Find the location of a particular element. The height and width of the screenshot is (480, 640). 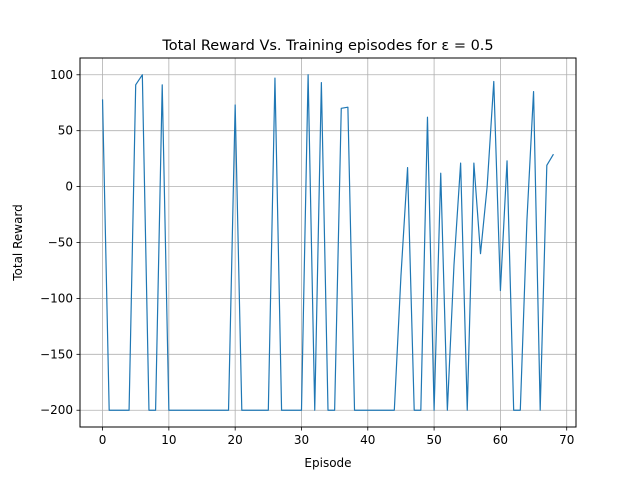

x-tick-label: 40 is located at coordinates (367, 440).